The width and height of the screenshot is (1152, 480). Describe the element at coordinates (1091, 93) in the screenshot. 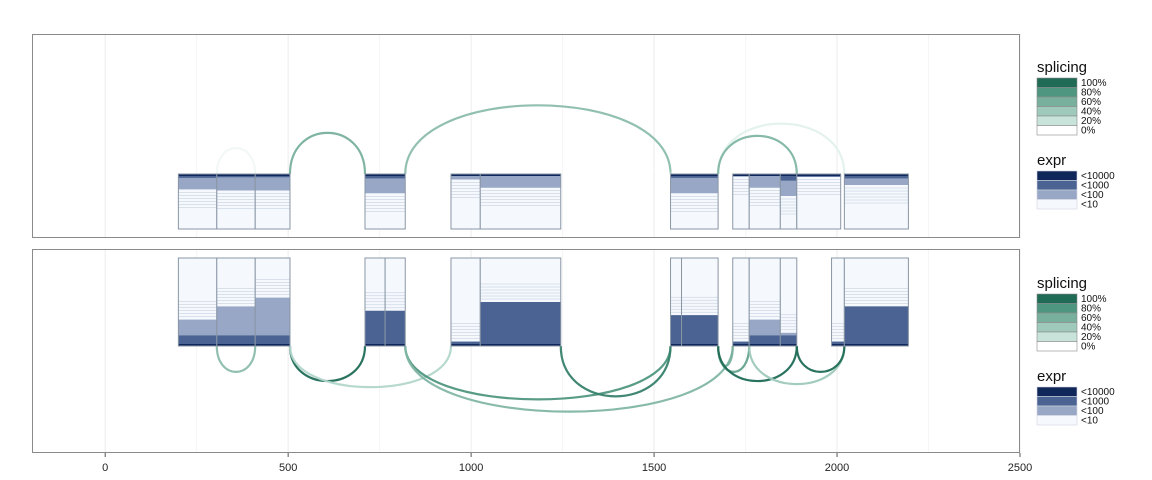

I see `splicing-key-label-1: 80%` at that location.